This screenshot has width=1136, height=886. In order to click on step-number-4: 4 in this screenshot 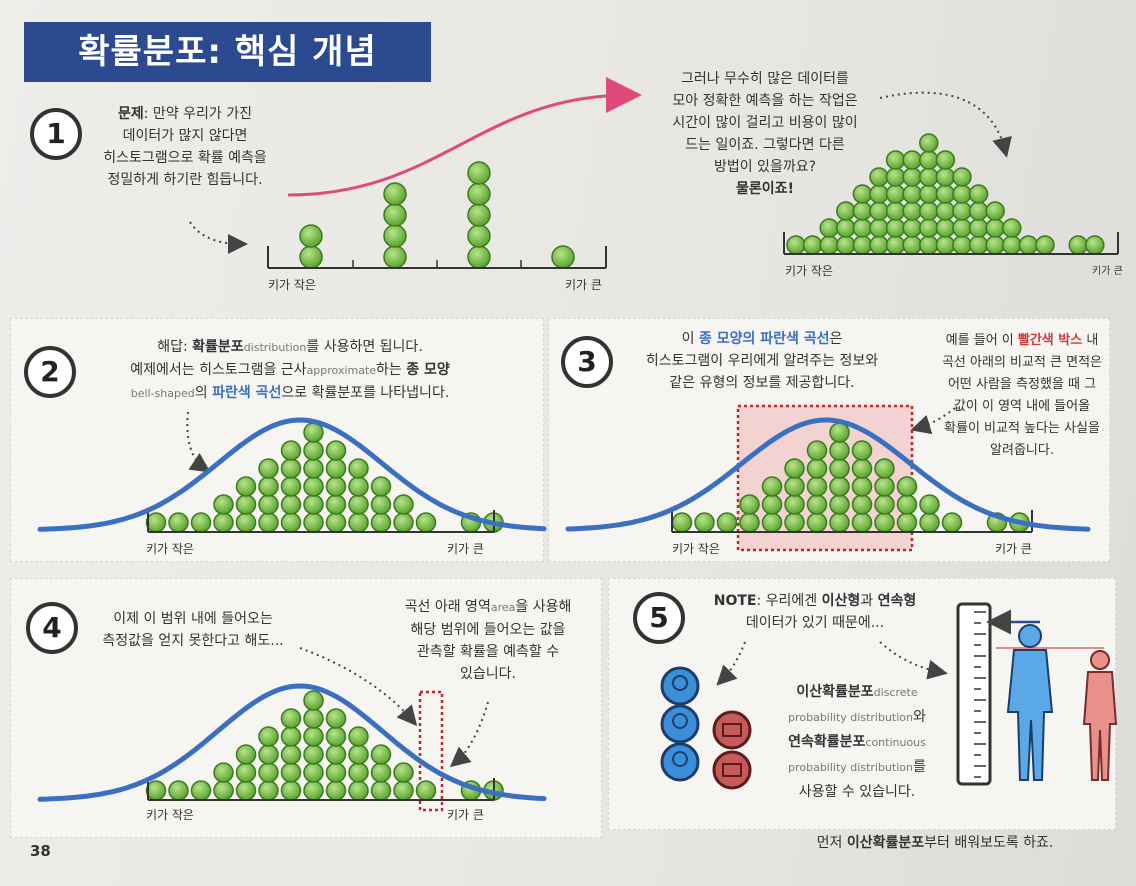, I will do `click(52, 628)`.